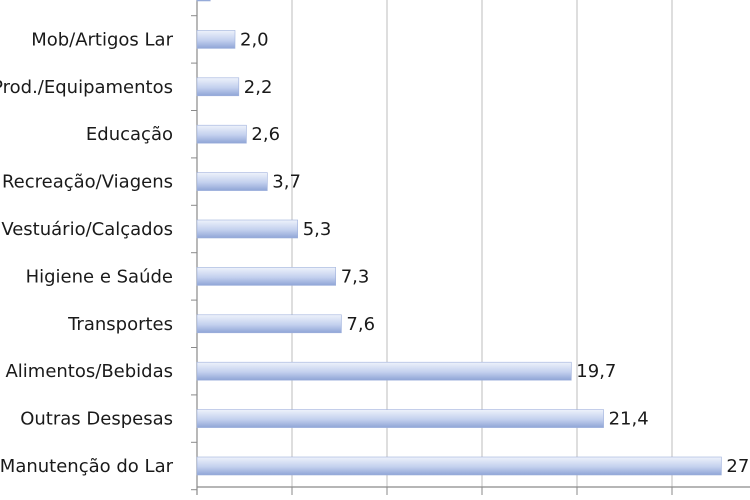  I want to click on category-label: Fumo, so click(148, 1).